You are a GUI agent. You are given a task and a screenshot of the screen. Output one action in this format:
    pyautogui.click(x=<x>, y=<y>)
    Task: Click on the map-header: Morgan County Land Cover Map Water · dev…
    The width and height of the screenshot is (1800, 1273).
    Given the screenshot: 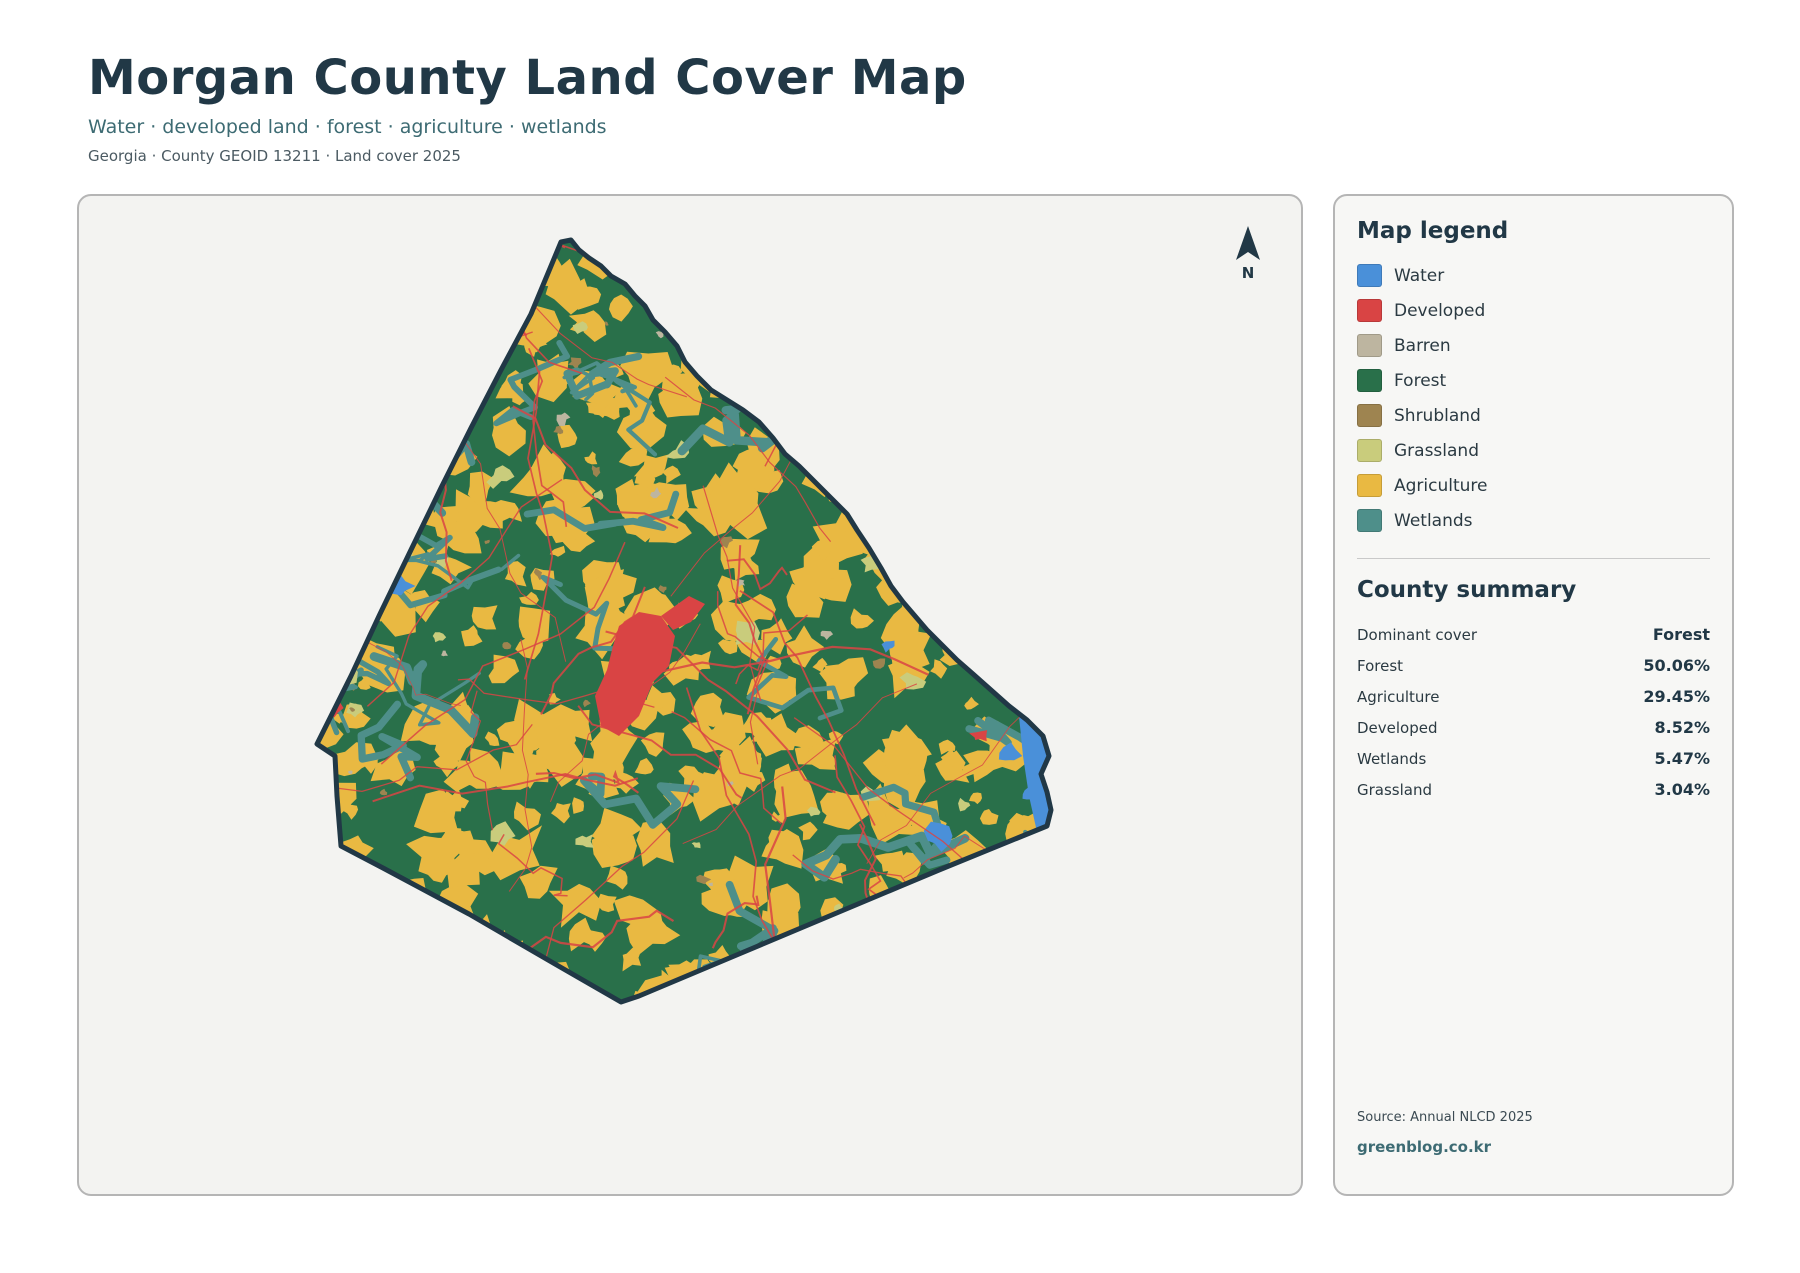 What is the action you would take?
    pyautogui.click(x=527, y=106)
    